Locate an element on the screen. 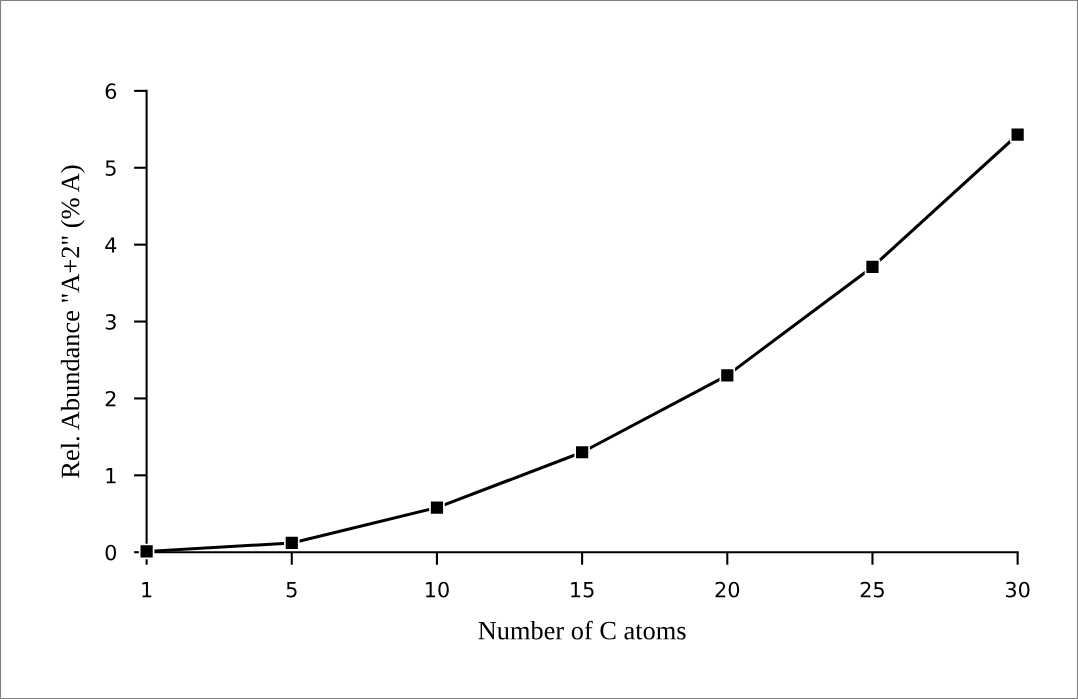 The height and width of the screenshot is (699, 1078). y-tick-label: 2 is located at coordinates (110, 398).